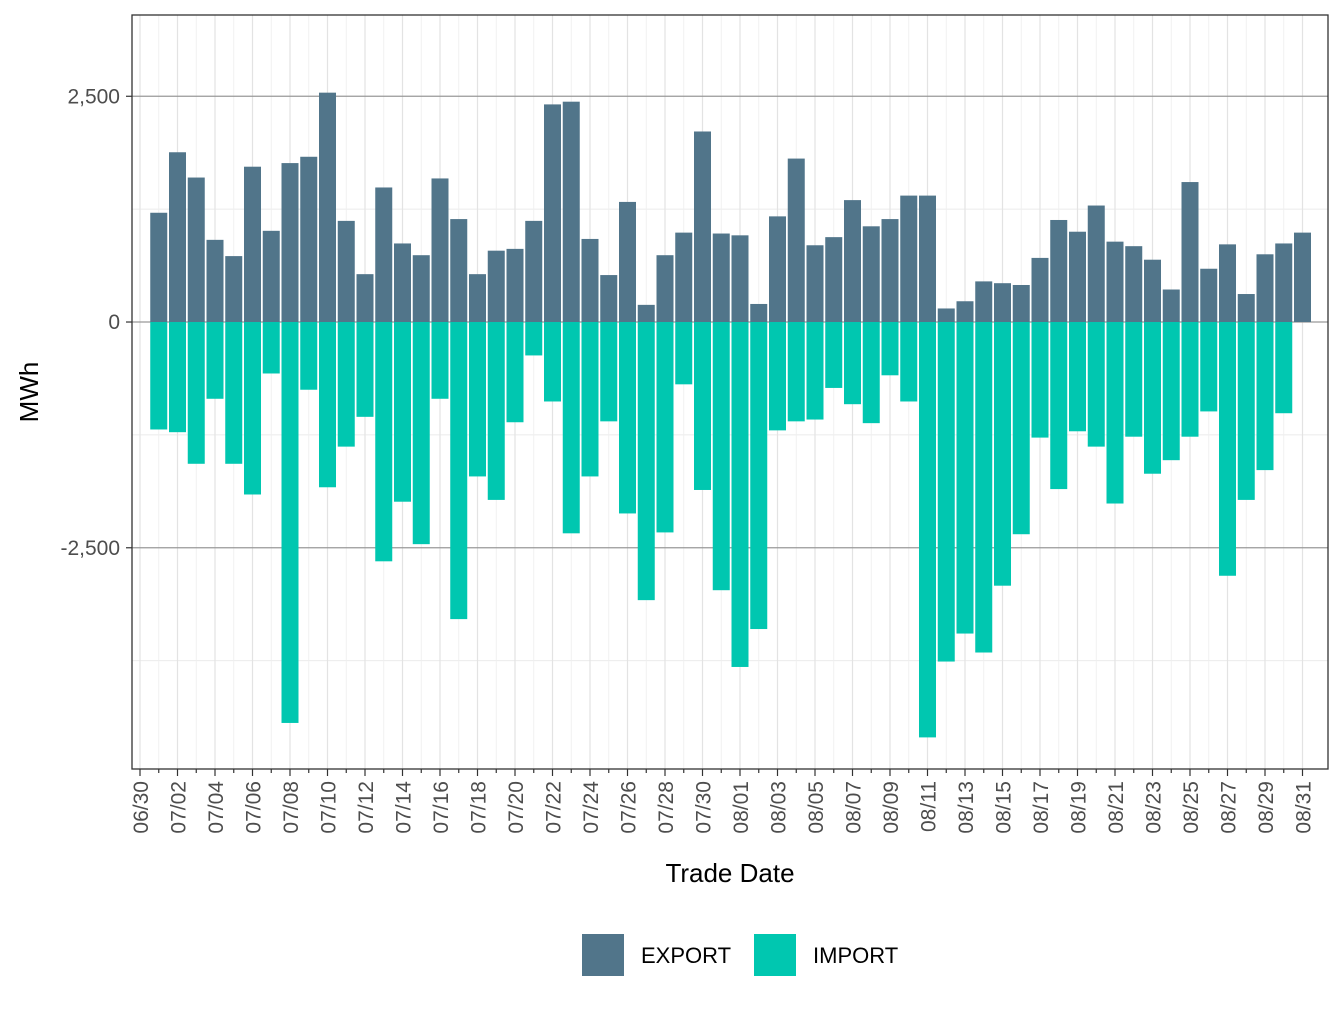  What do you see at coordinates (1116, 807) in the screenshot?
I see `x-tick-label: 08/21` at bounding box center [1116, 807].